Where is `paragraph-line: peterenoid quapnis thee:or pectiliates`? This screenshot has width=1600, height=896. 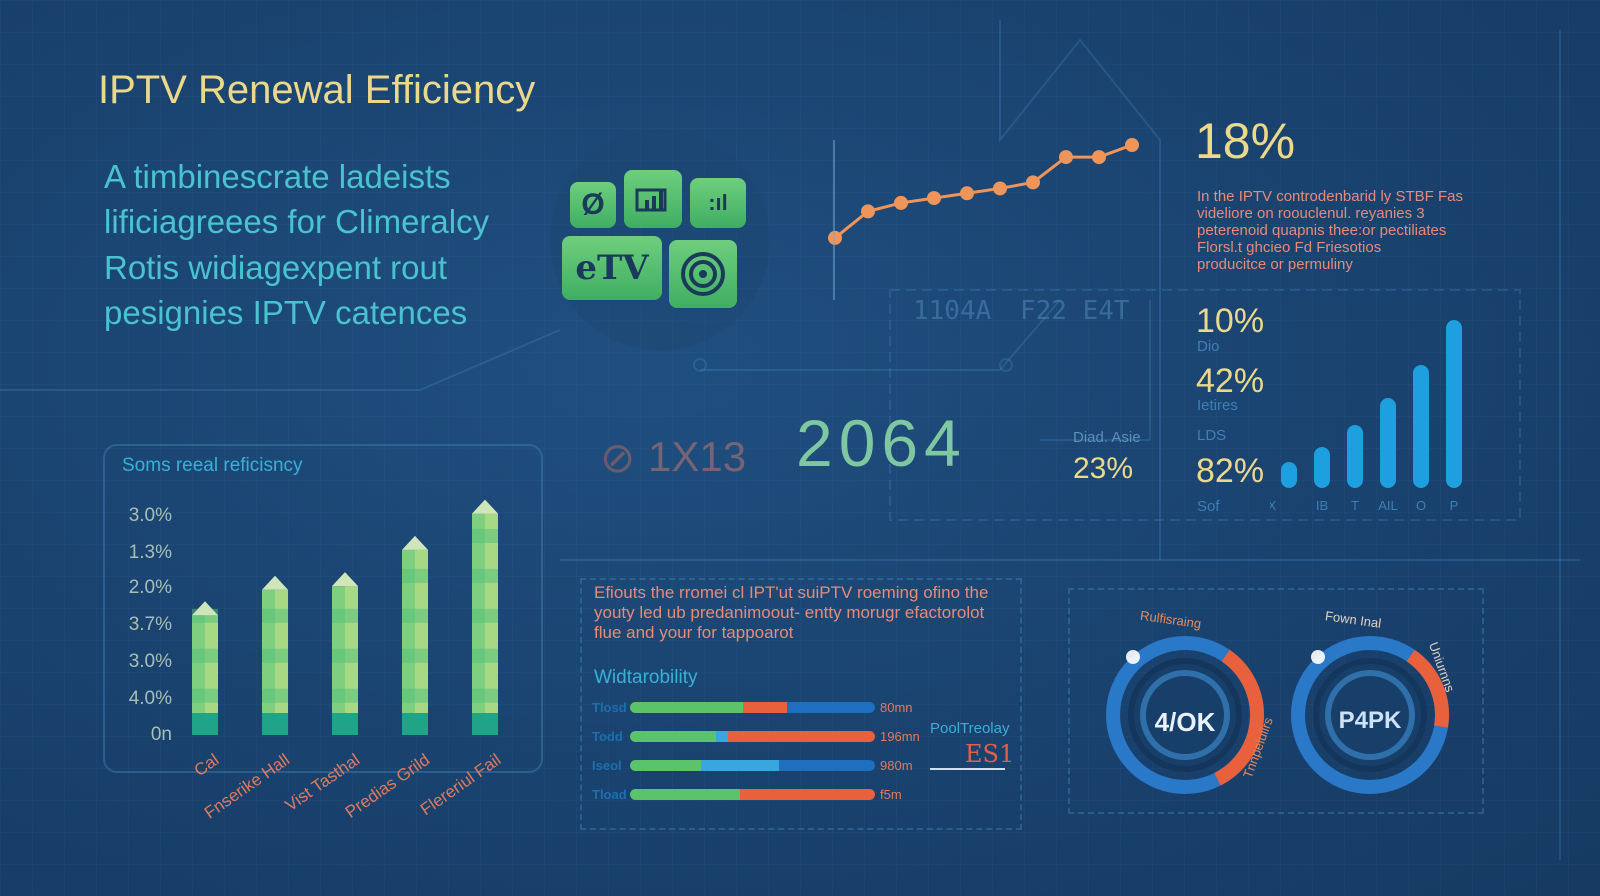
paragraph-line: peterenoid quapnis thee:or pectiliates is located at coordinates (1322, 230).